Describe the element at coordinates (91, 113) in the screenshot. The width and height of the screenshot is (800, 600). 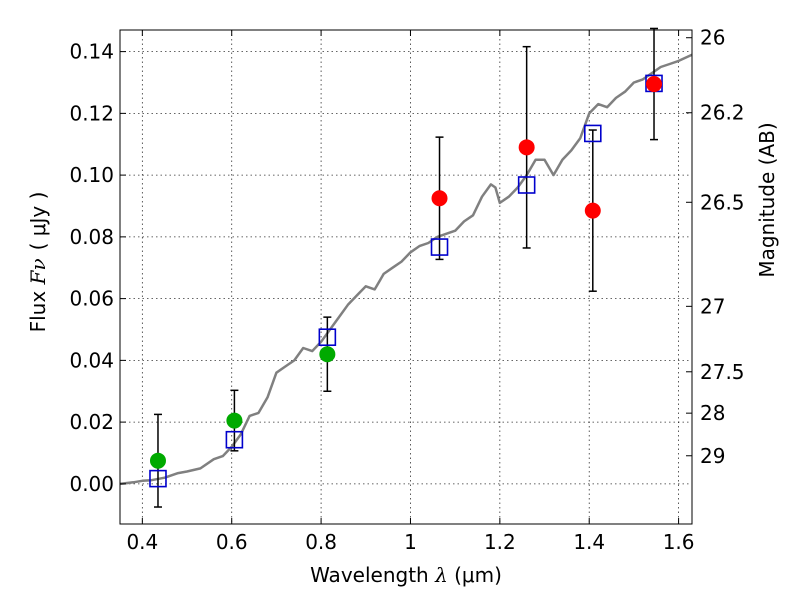
I see `y-tick-label: 0.12` at that location.